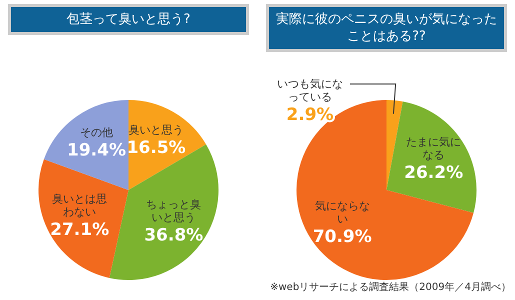 The height and width of the screenshot is (300, 515). I want to click on slice-label: その他, so click(96, 133).